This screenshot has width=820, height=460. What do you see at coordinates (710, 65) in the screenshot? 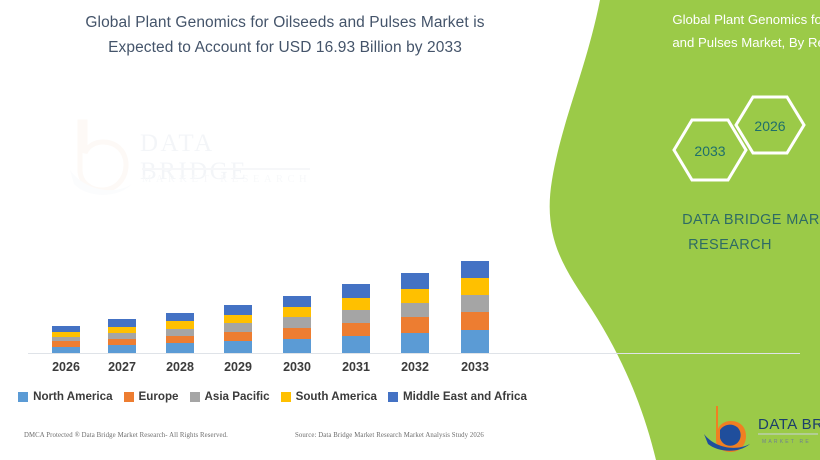
I see `panel-title-line-3: to` at bounding box center [710, 65].